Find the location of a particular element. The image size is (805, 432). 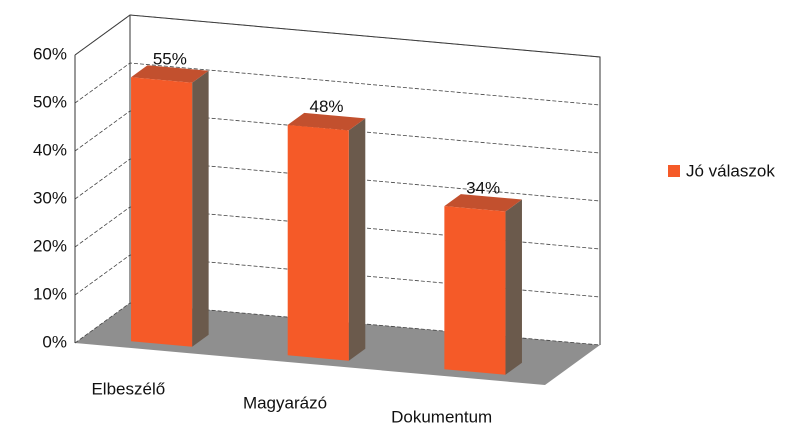

data-label: 55% is located at coordinates (170, 58).